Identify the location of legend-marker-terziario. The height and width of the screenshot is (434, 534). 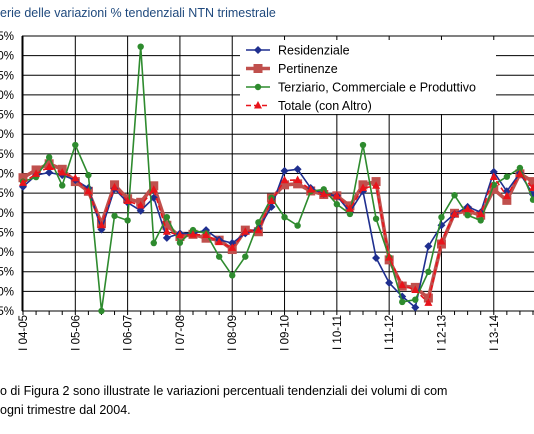
(258, 87).